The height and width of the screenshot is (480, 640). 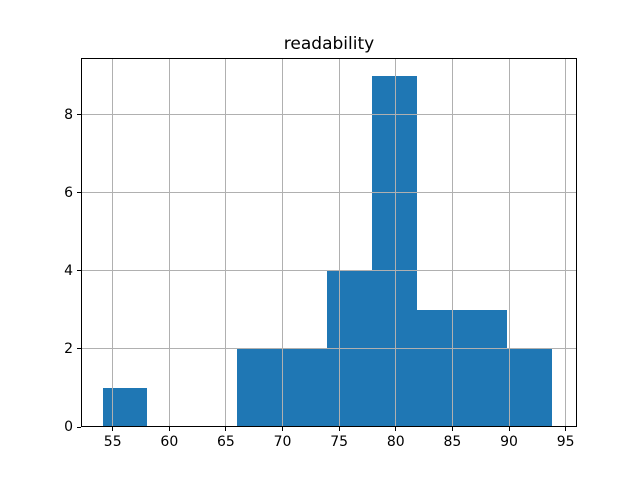 I want to click on chart-title: readability, so click(x=329, y=44).